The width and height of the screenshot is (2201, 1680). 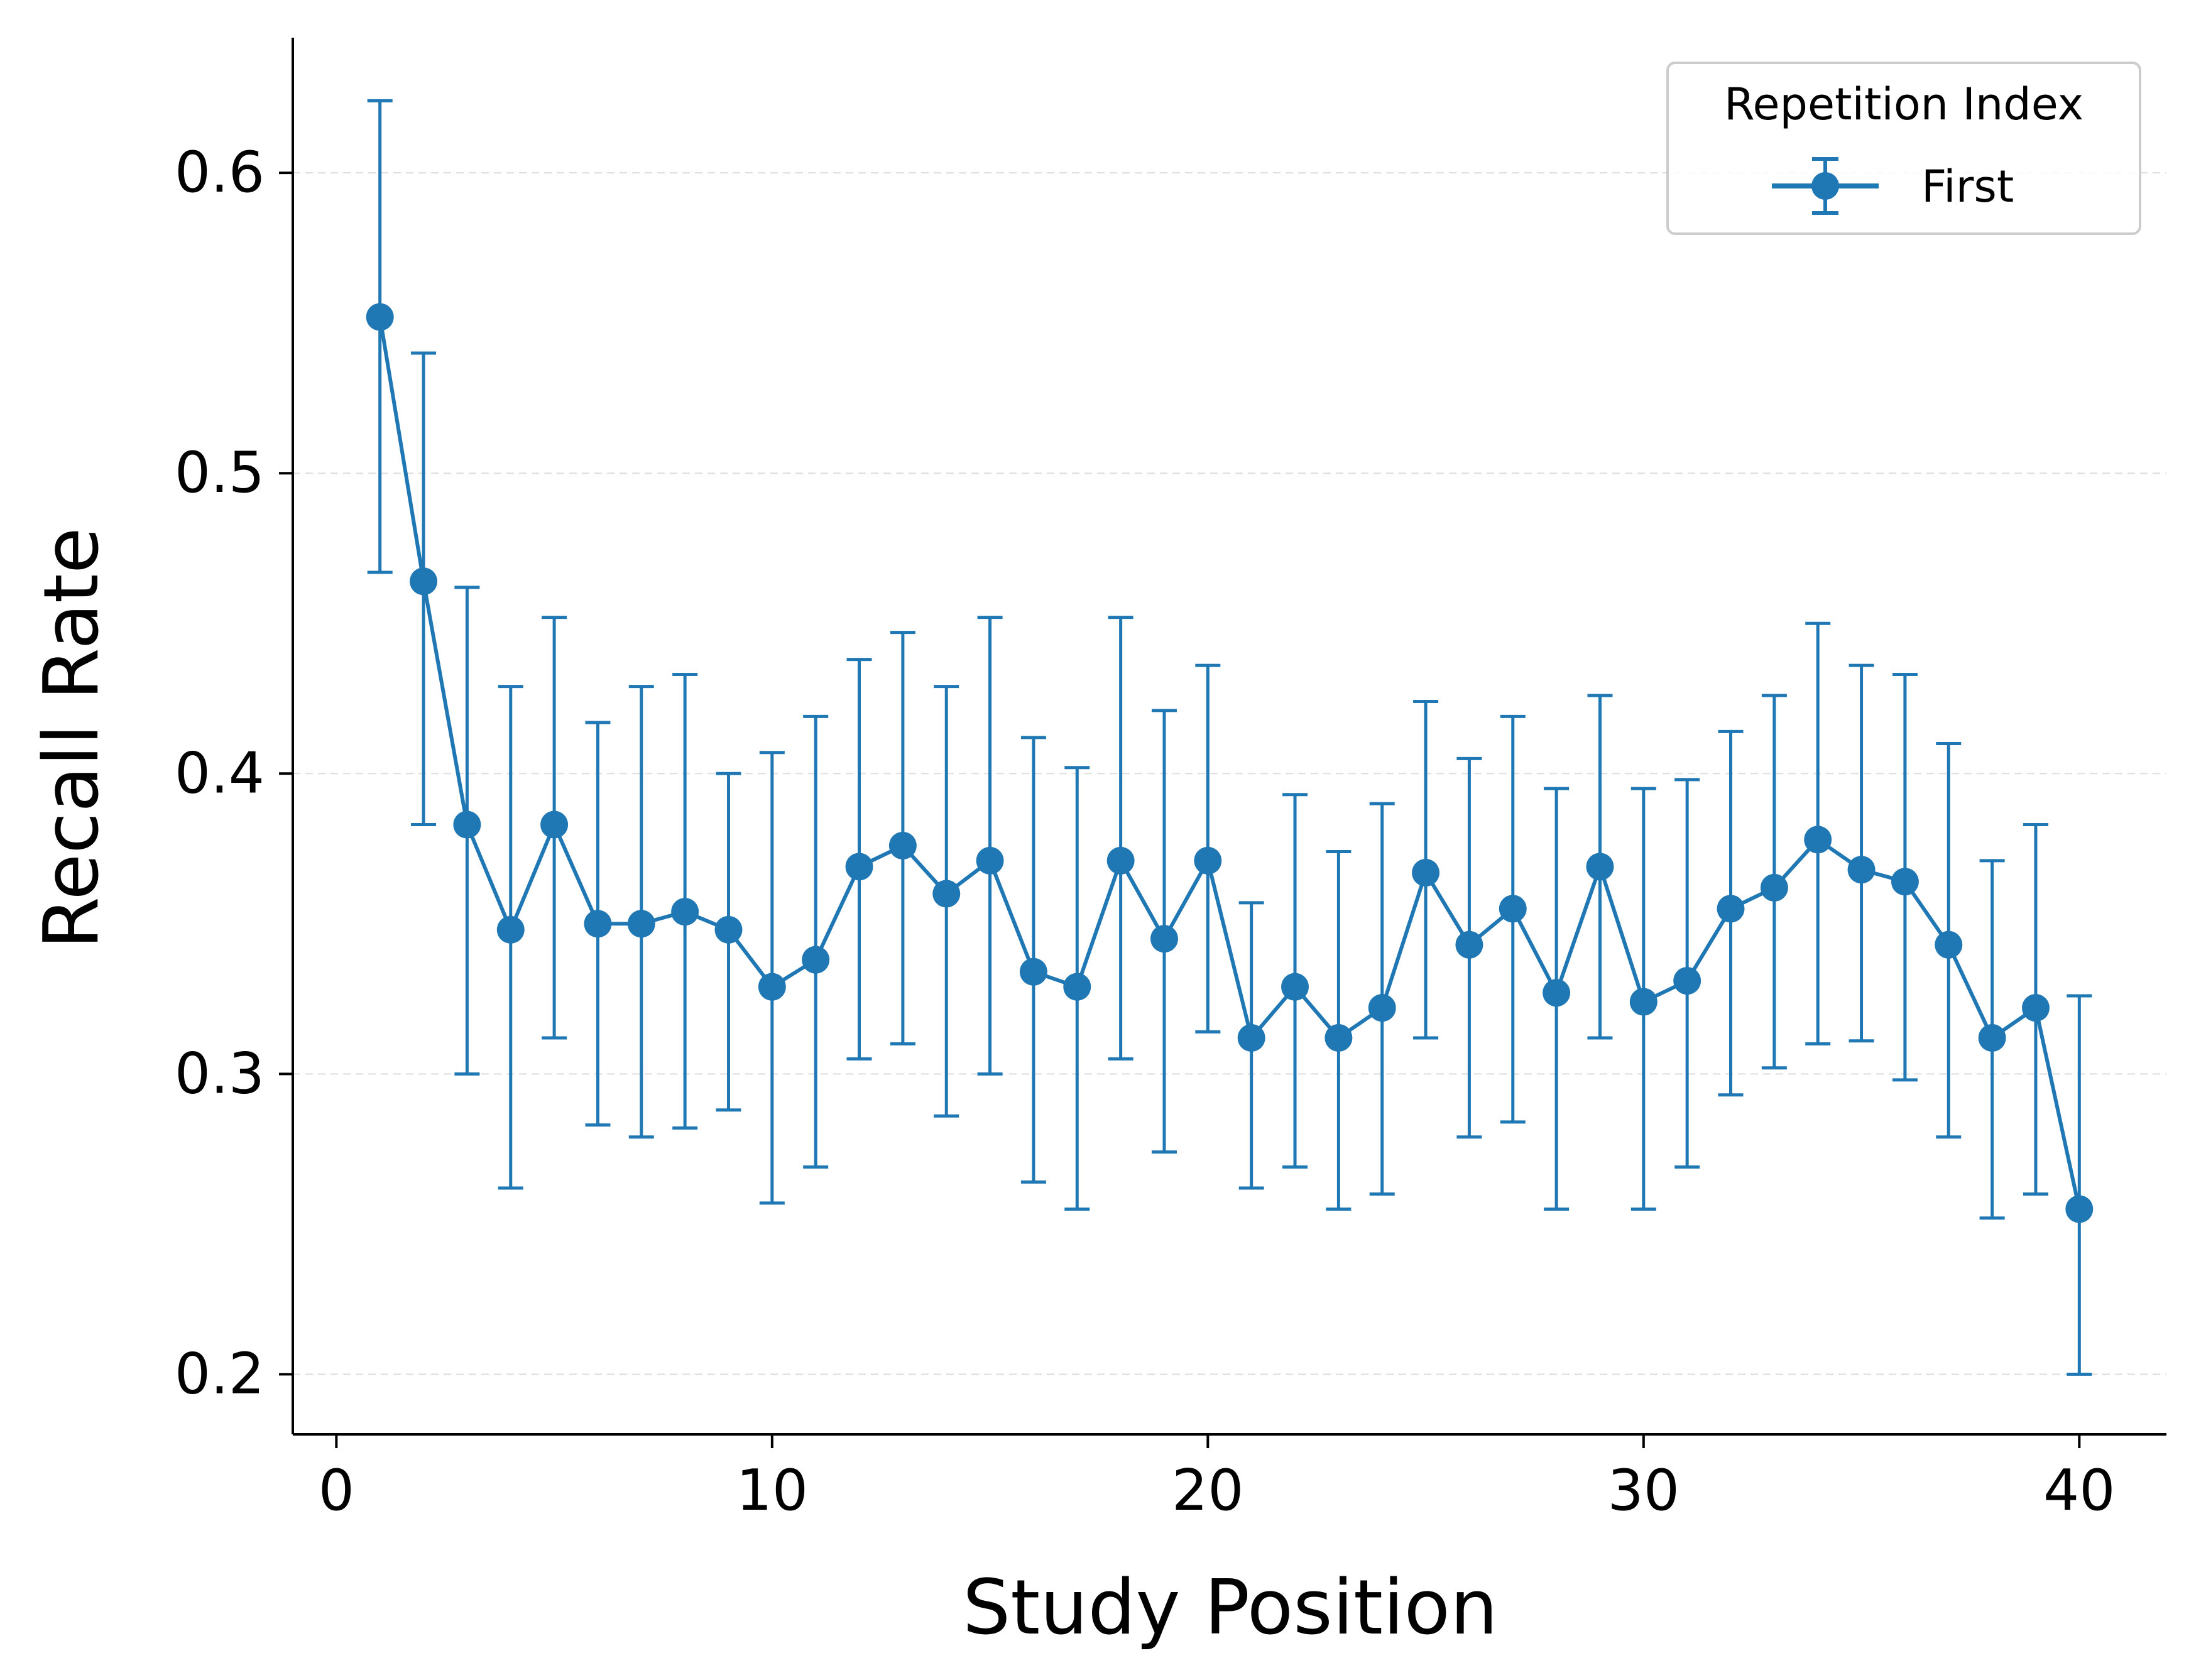 I want to click on y-axis-label: Recall Rate, so click(x=72, y=738).